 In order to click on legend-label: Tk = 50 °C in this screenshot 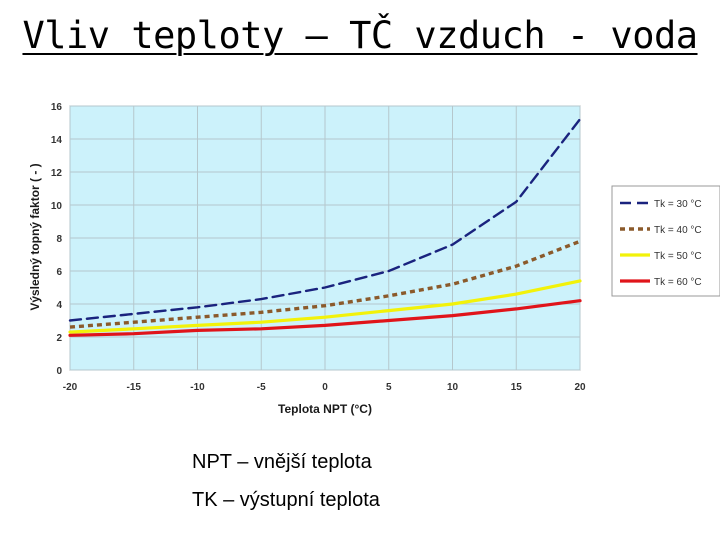, I will do `click(678, 256)`.